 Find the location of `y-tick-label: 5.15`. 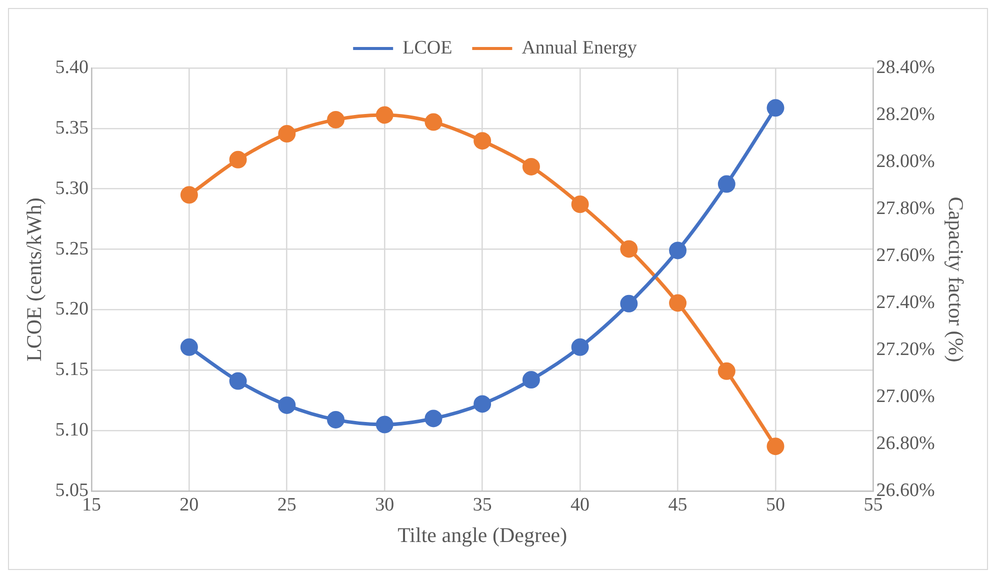

y-tick-label: 5.15 is located at coordinates (71, 369).